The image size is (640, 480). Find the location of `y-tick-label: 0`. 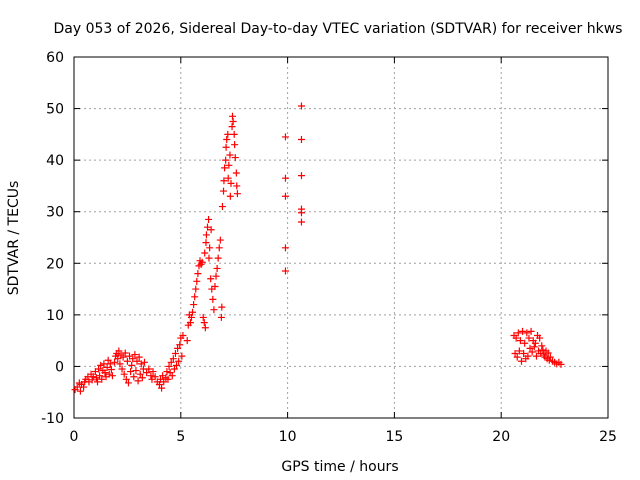

y-tick-label: 0 is located at coordinates (59, 367).